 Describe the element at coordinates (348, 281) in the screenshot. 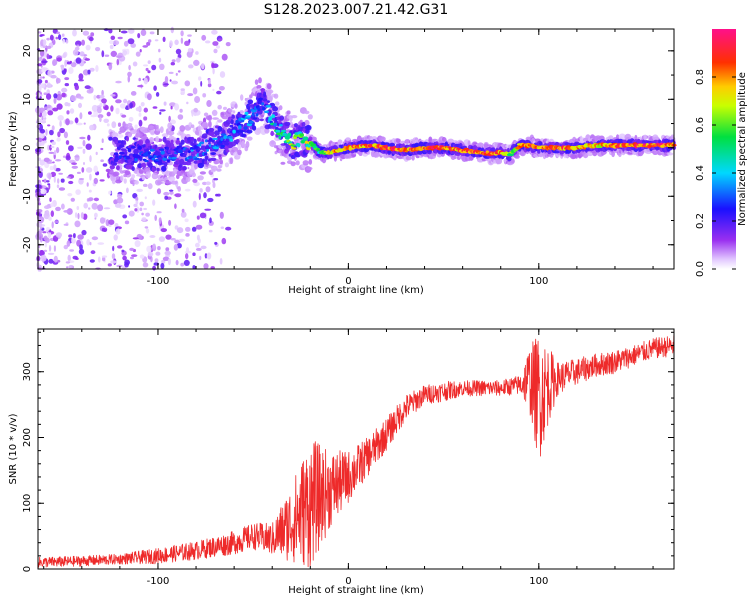

I see `spectrogram-xtick-label: 0` at that location.